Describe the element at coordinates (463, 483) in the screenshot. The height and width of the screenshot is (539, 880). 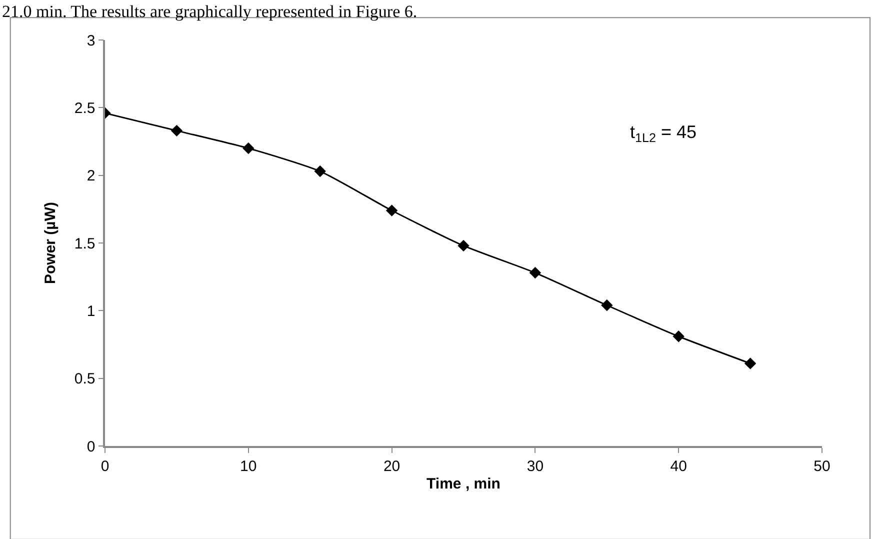
I see `x-axis-title: Time , min` at that location.